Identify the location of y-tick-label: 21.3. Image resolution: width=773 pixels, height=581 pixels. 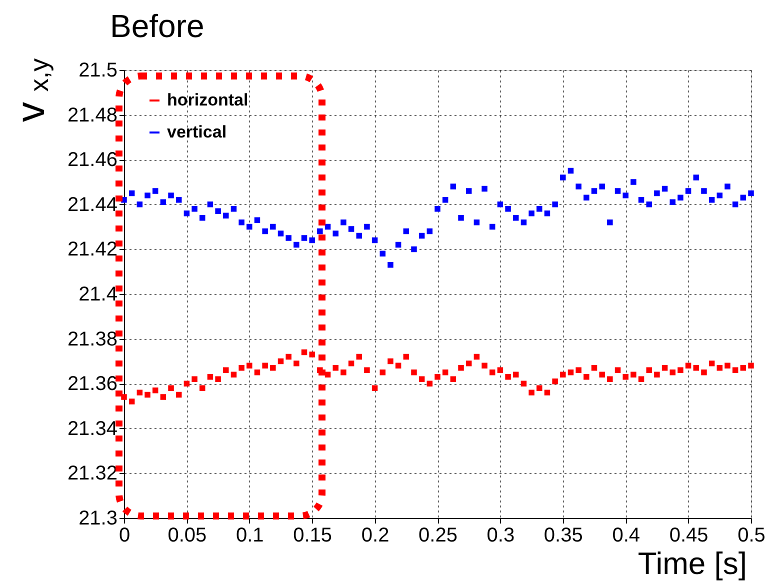
(98, 519).